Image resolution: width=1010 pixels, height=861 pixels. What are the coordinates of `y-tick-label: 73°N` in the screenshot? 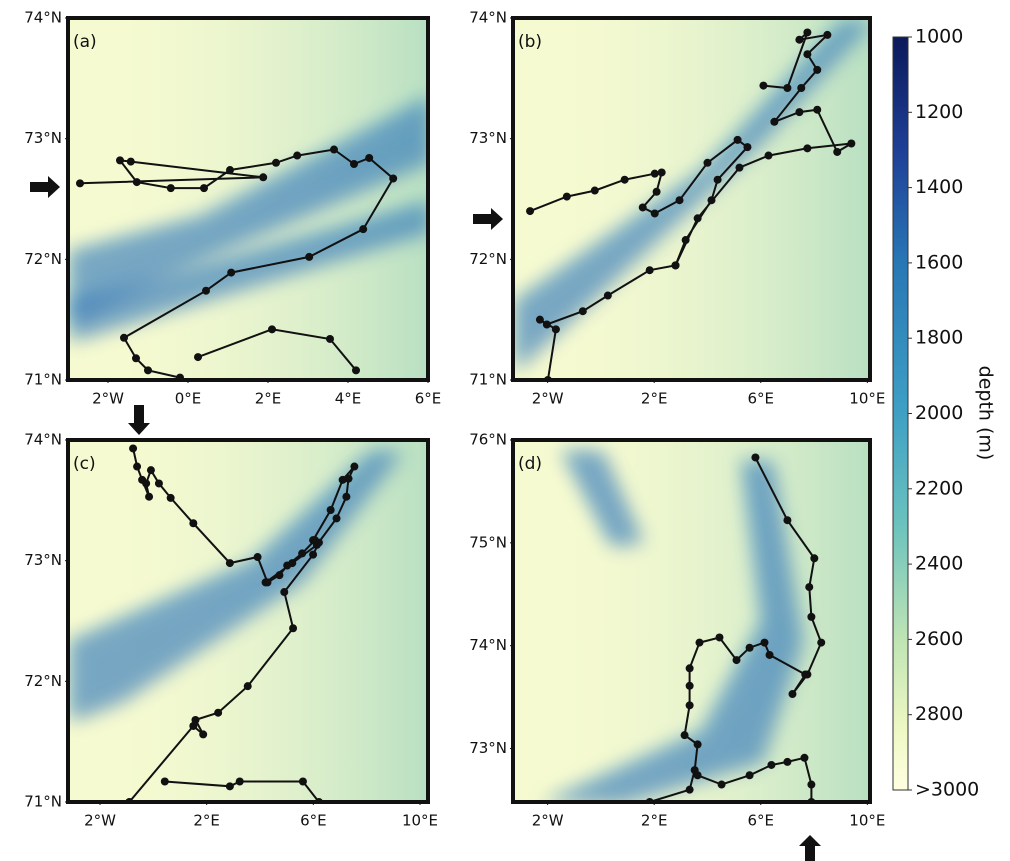 It's located at (43, 138).